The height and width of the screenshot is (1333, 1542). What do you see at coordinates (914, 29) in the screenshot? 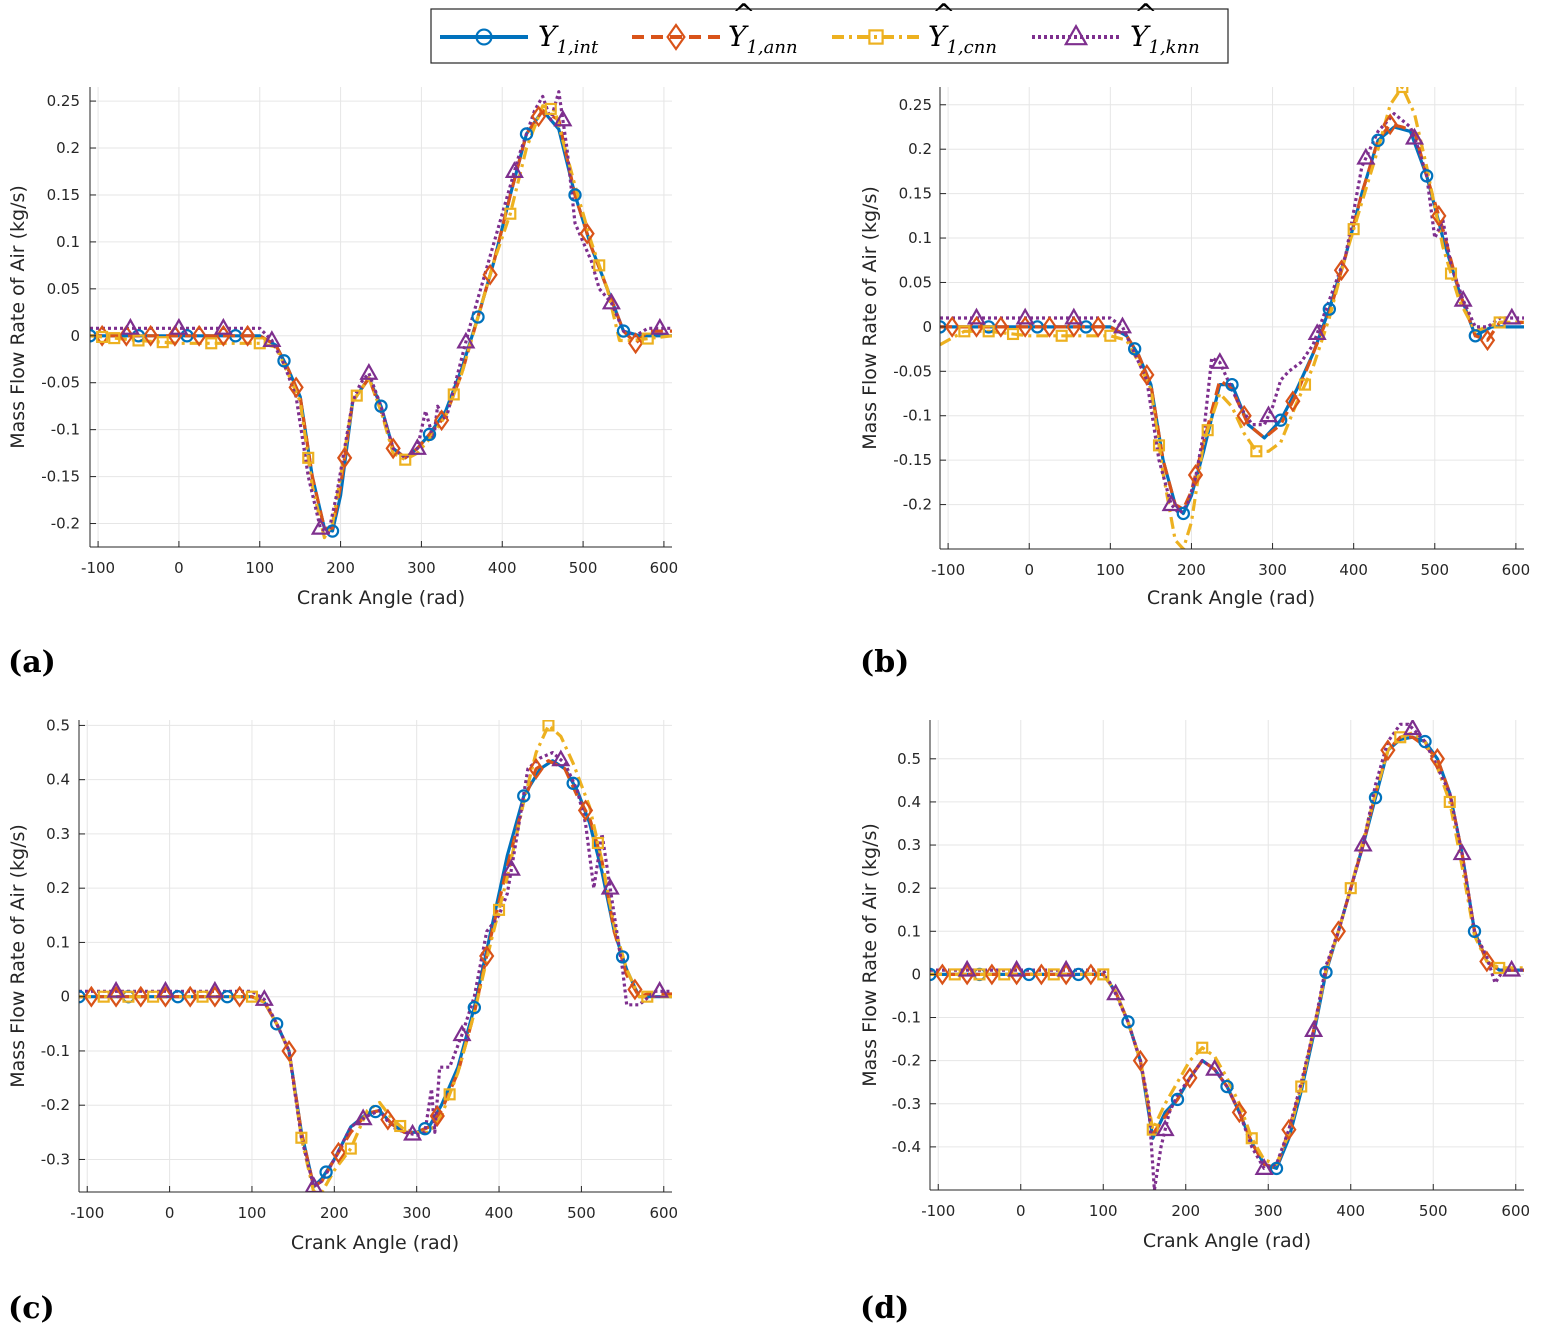
I see `legend-item-cnn: Y1,cnn^` at bounding box center [914, 29].